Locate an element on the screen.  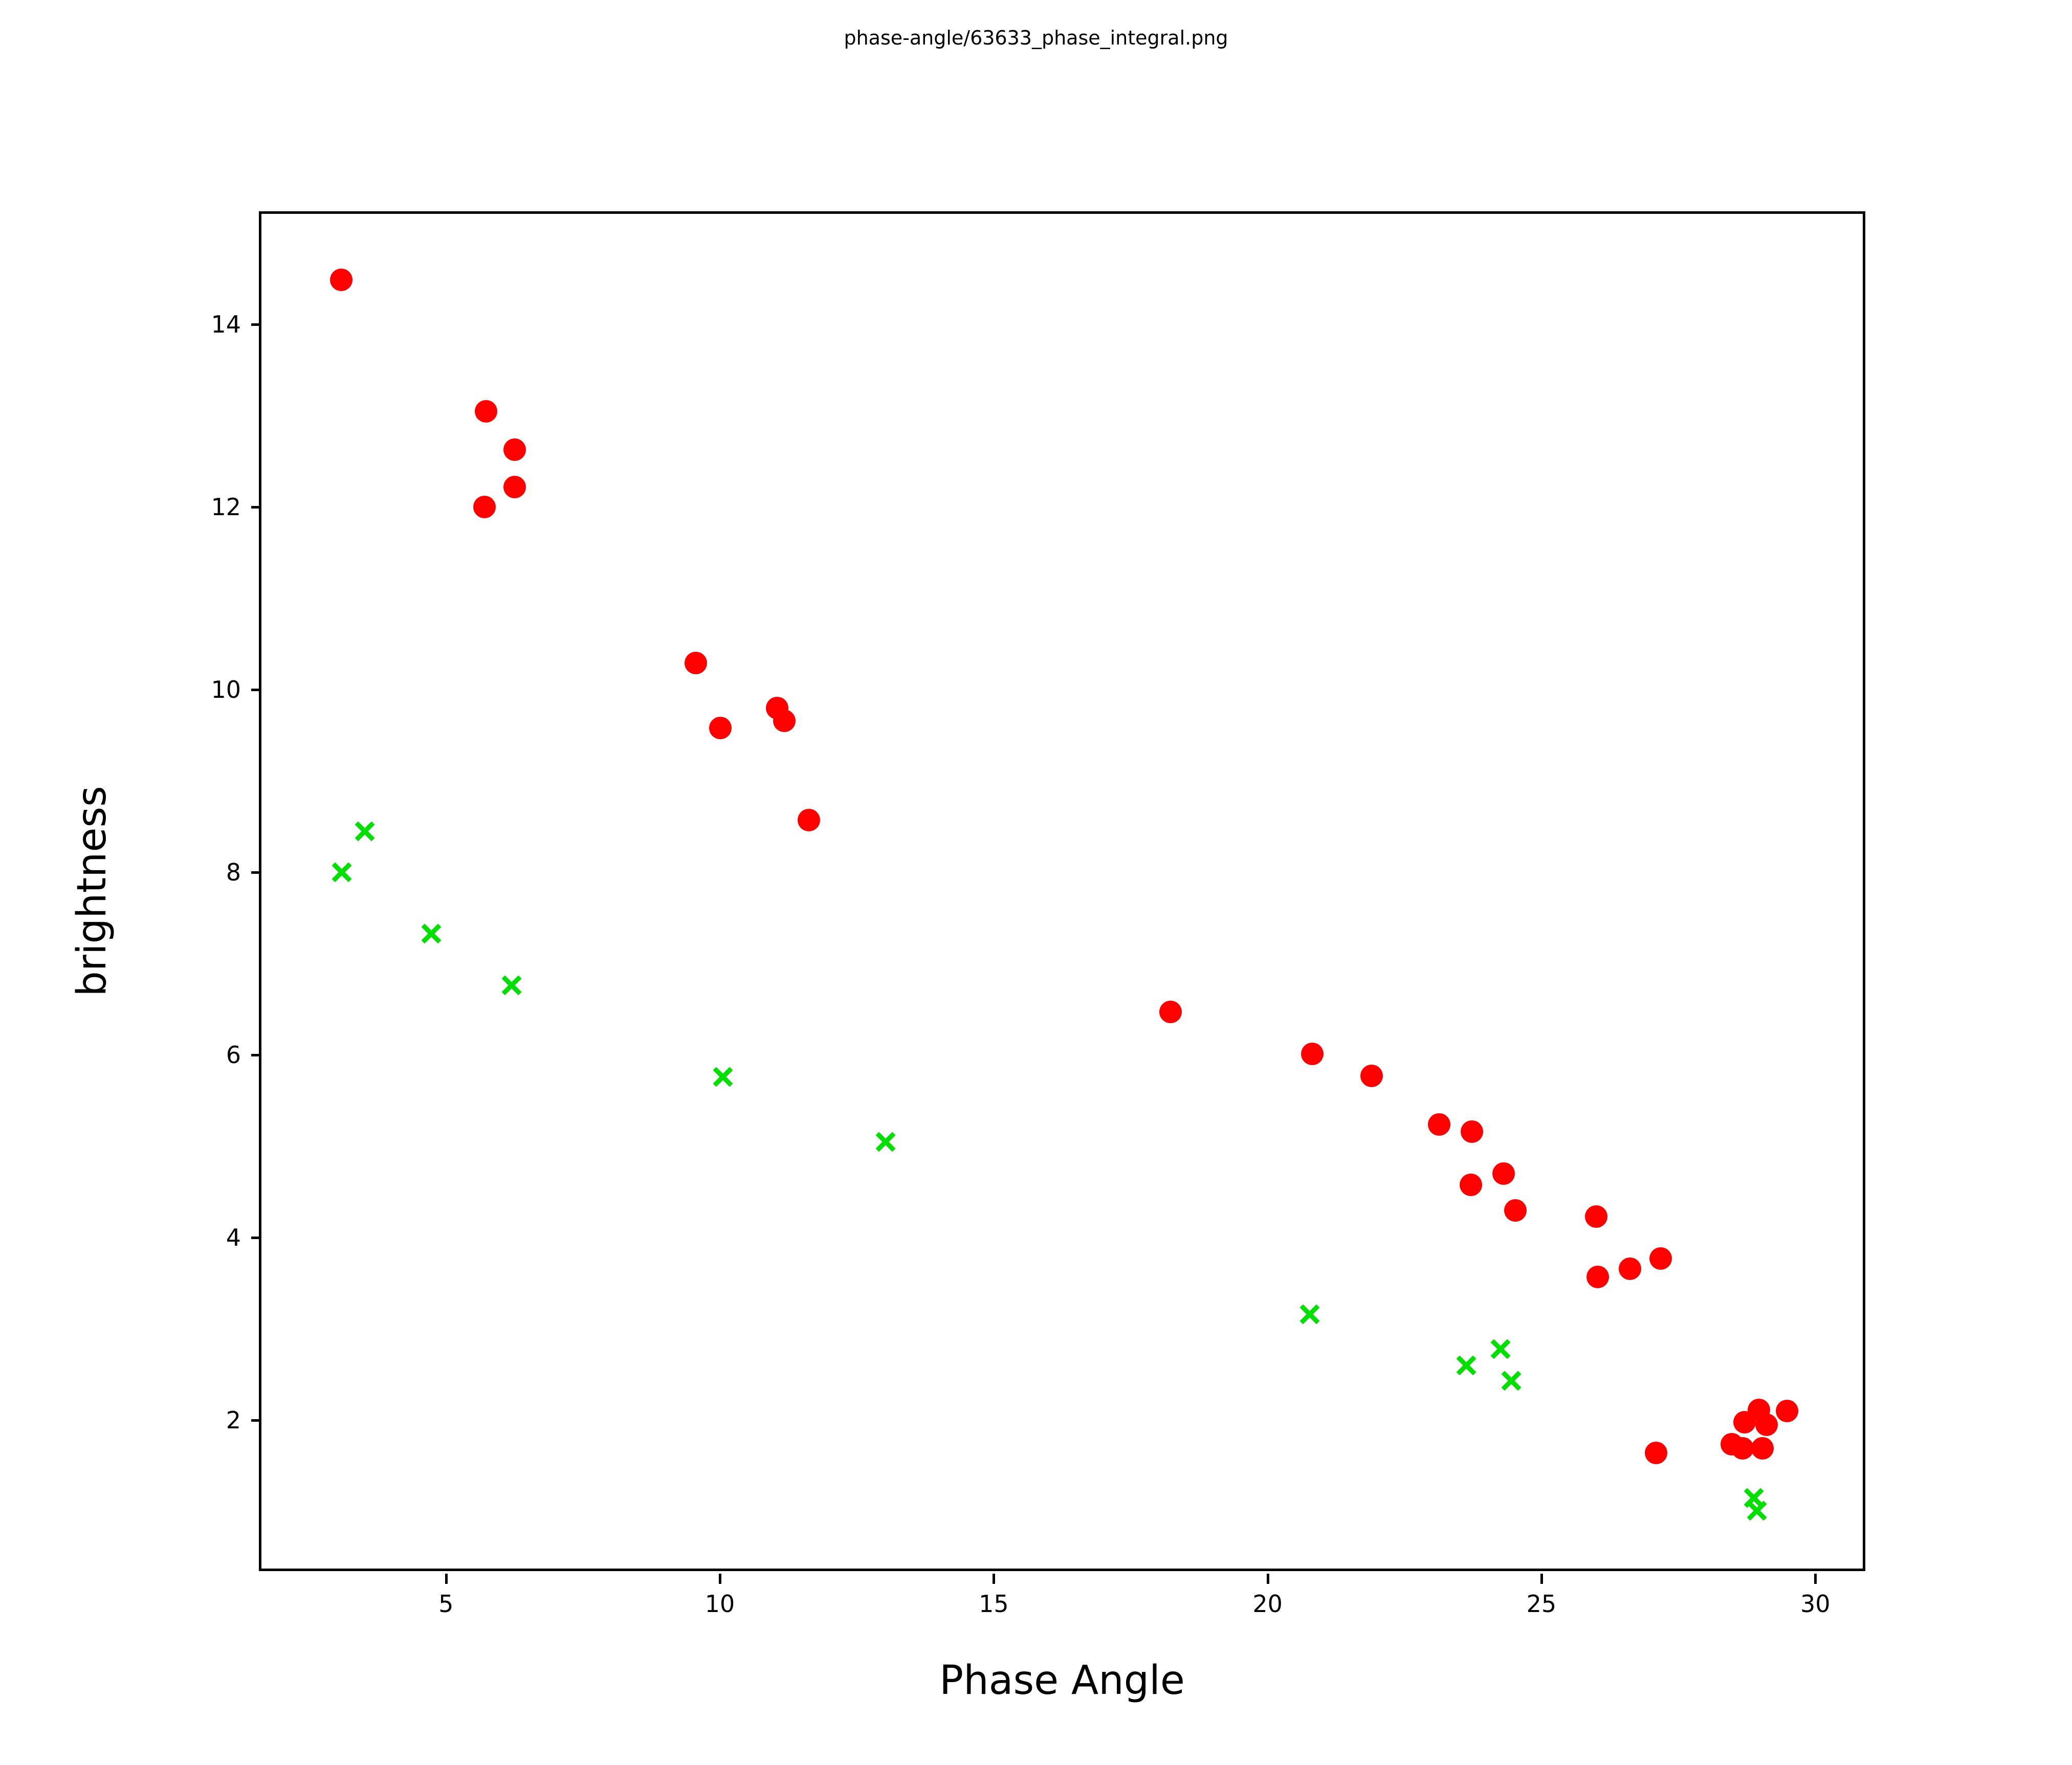
y-axis-tick-label: 4 is located at coordinates (233, 1238).